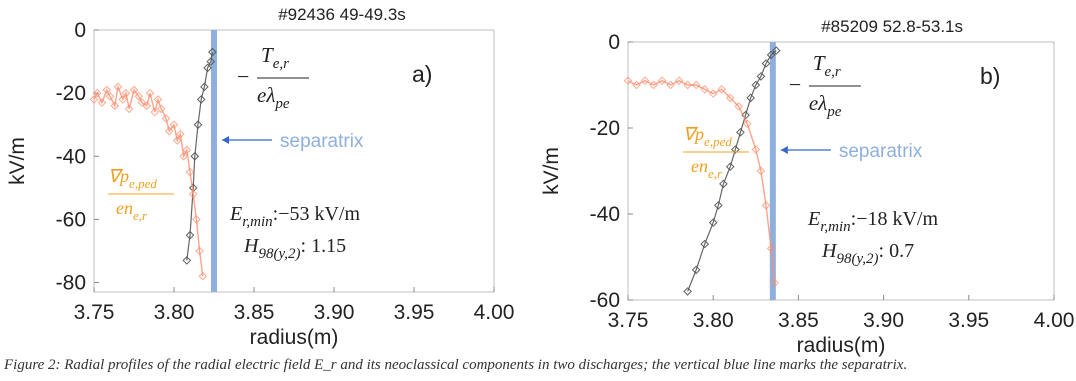  I want to click on grad-label-numerator: ∇pe,ped, so click(132, 178).